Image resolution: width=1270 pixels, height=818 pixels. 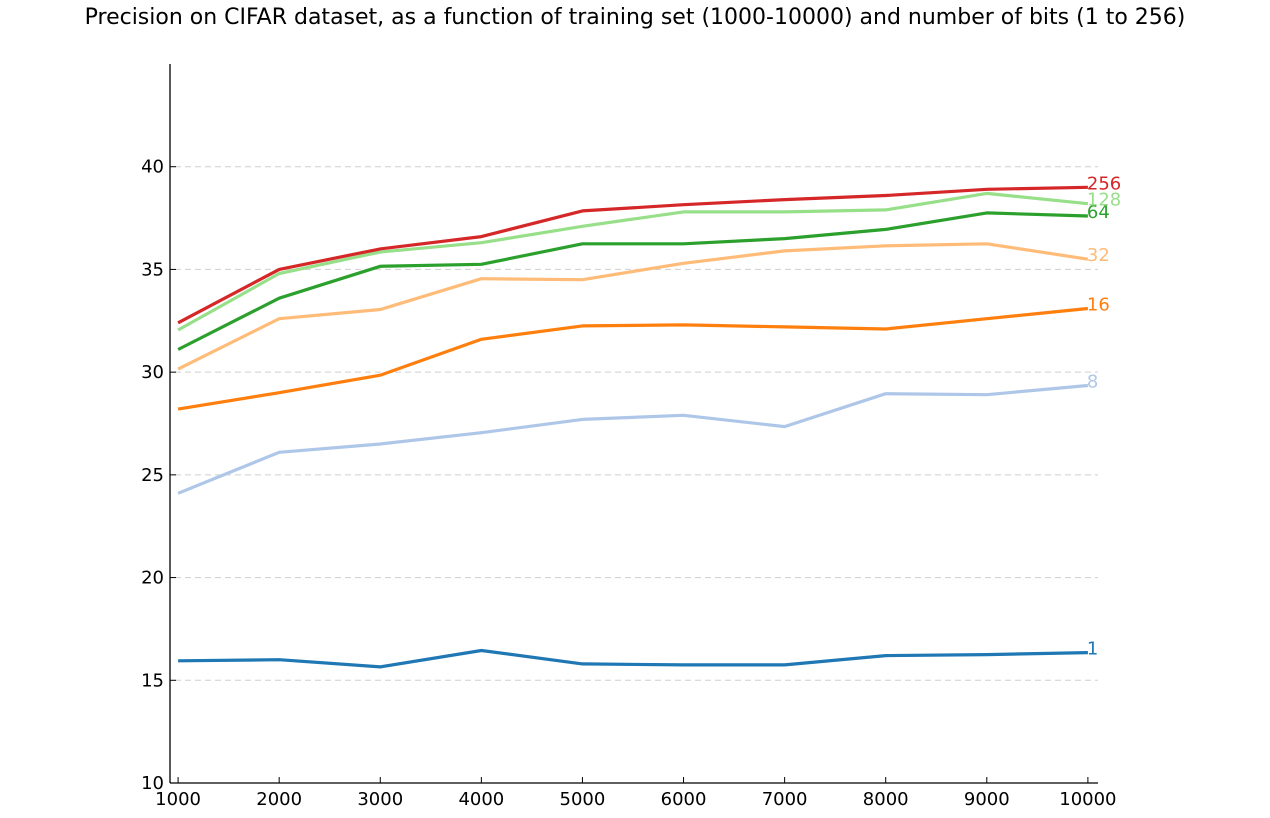 What do you see at coordinates (1104, 183) in the screenshot?
I see `series-label-256: 256` at bounding box center [1104, 183].